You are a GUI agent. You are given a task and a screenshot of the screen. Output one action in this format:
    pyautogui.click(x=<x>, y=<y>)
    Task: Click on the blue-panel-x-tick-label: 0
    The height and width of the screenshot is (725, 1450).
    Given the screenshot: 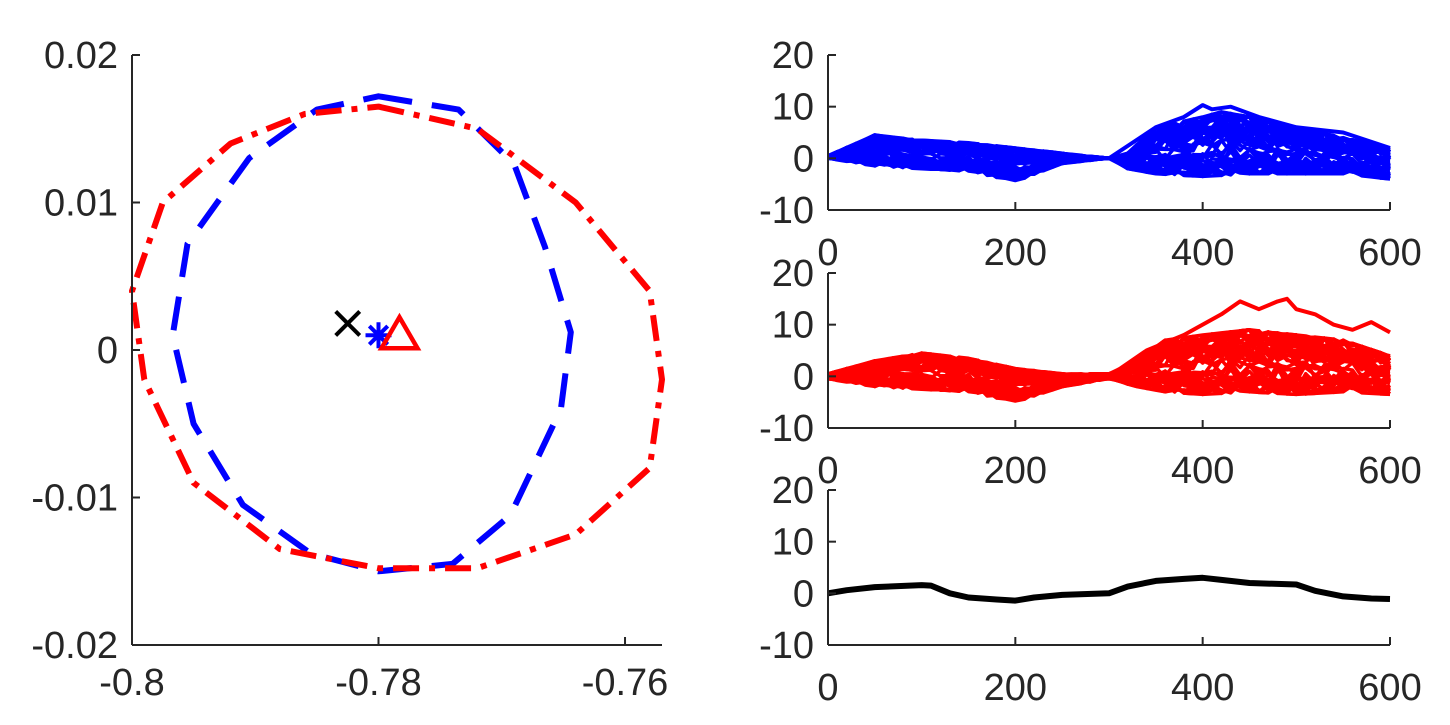 What is the action you would take?
    pyautogui.click(x=827, y=253)
    